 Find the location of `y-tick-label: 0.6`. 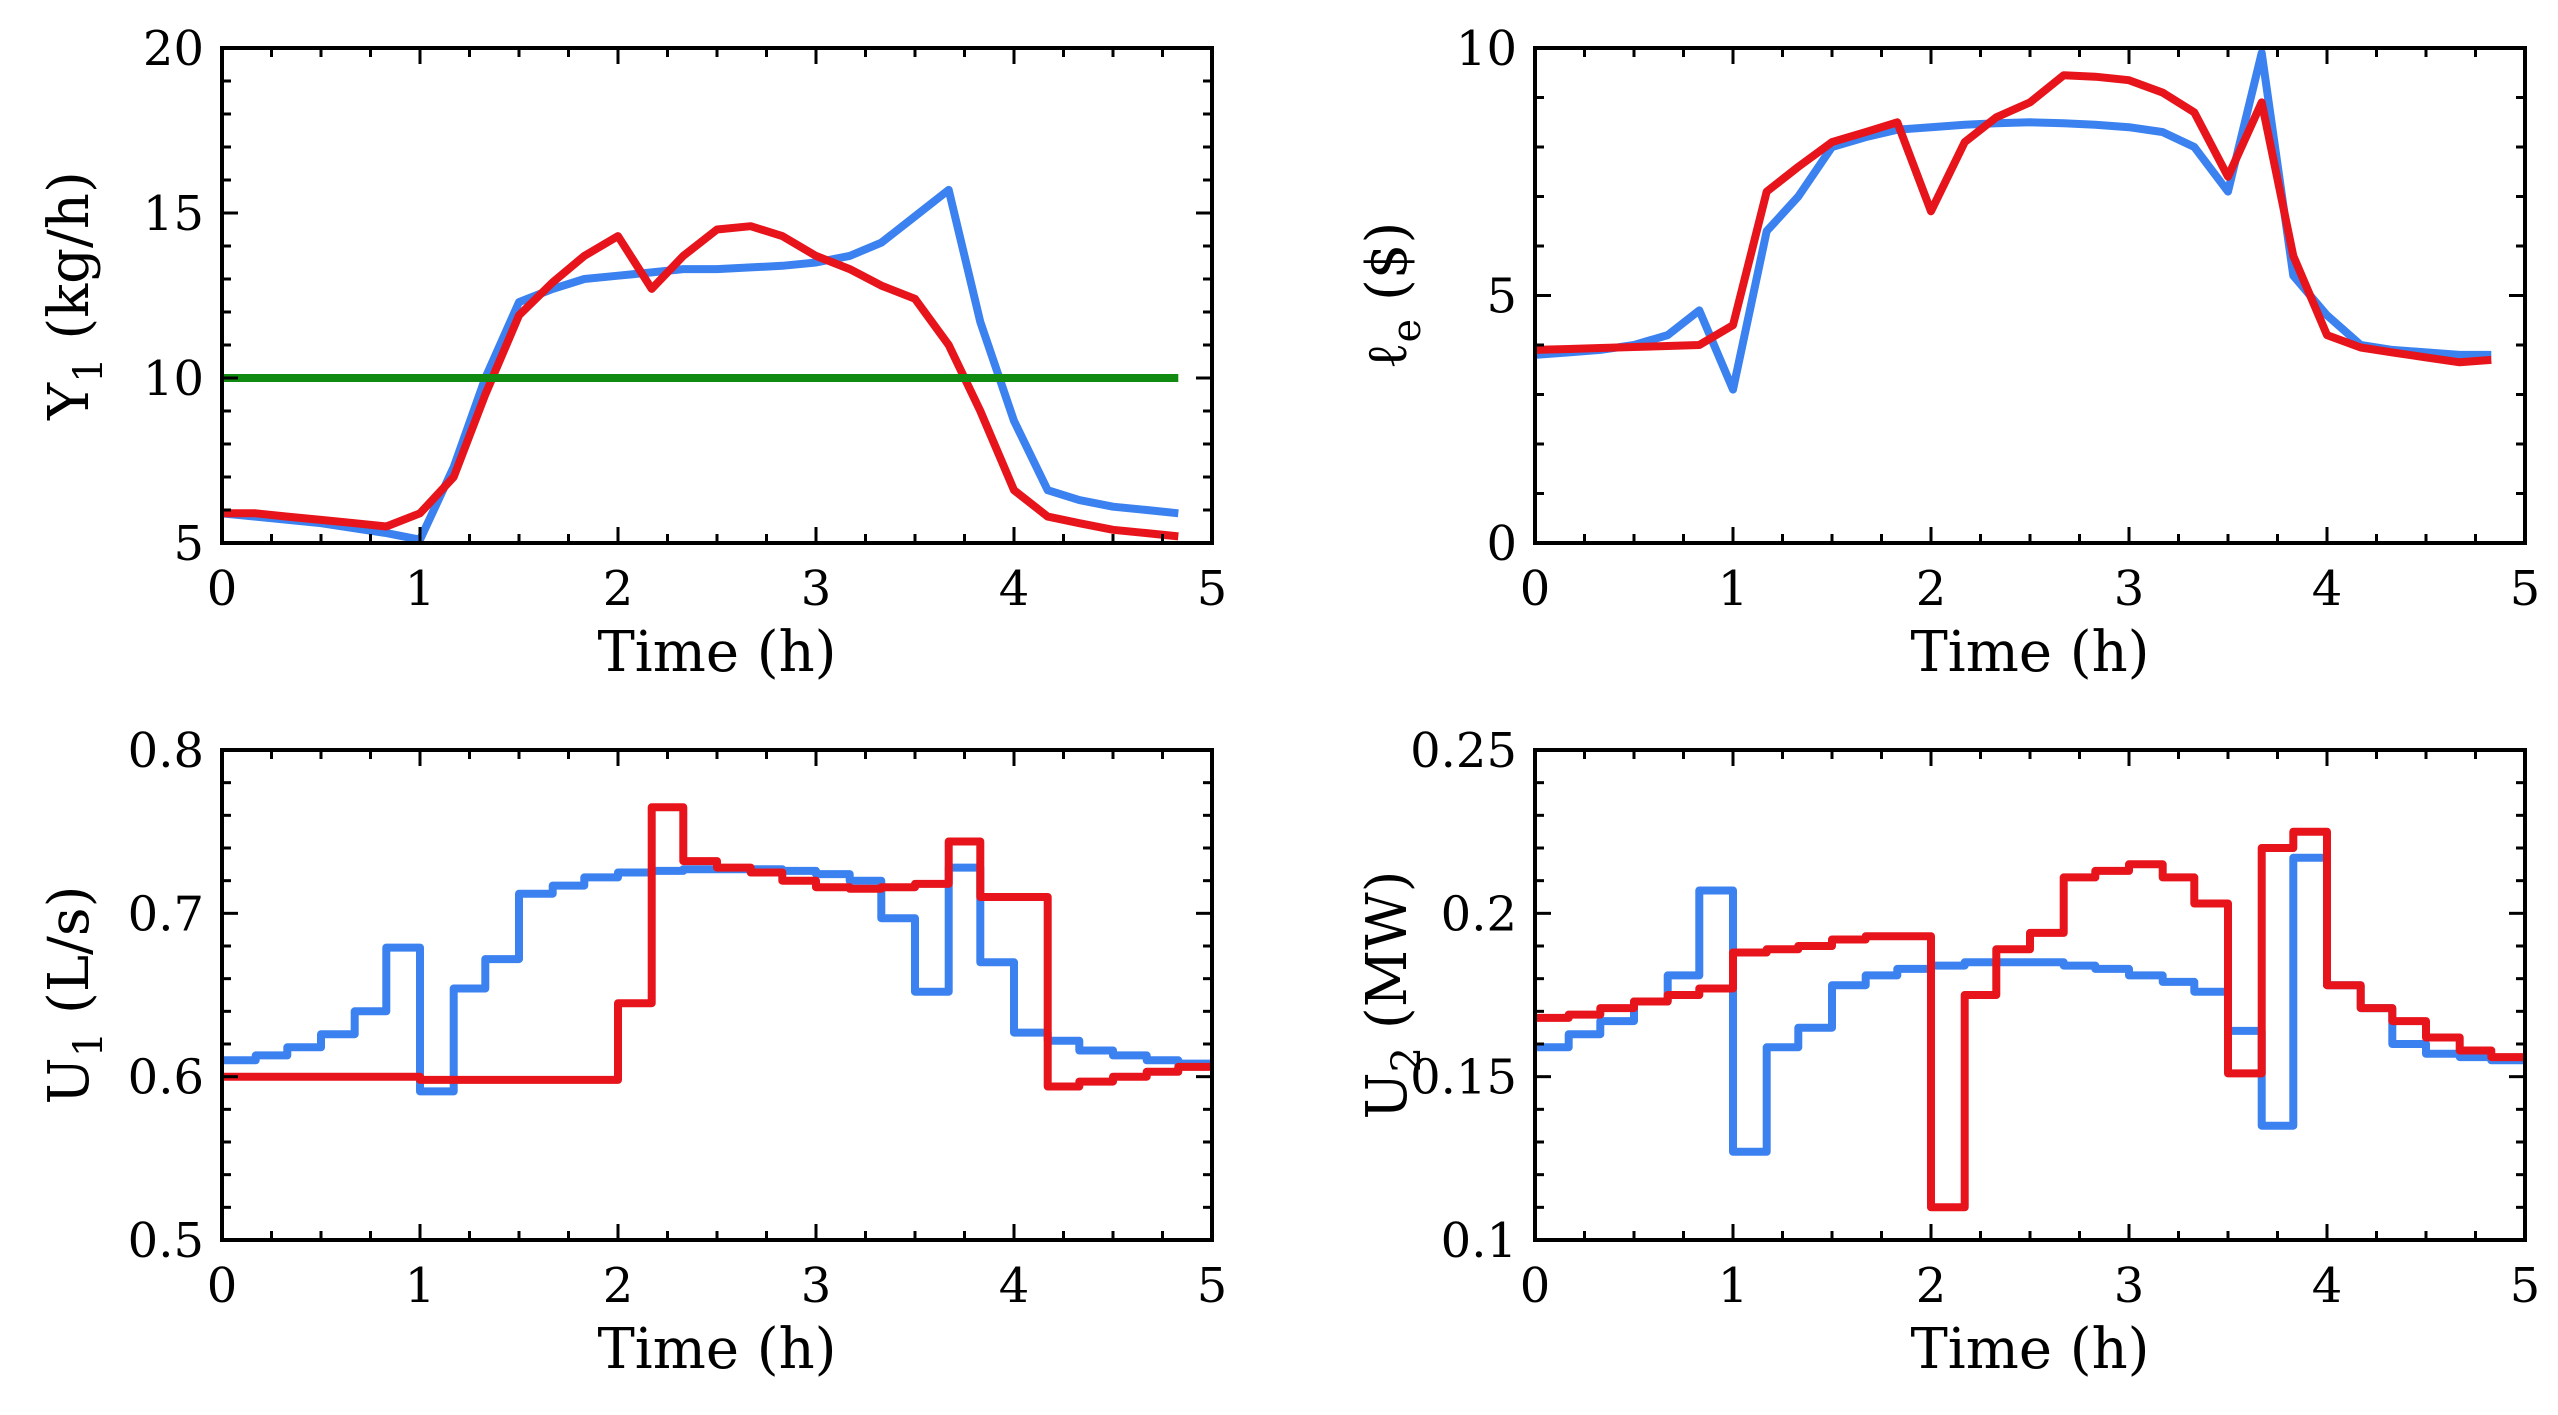

y-tick-label: 0.6 is located at coordinates (166, 1078).